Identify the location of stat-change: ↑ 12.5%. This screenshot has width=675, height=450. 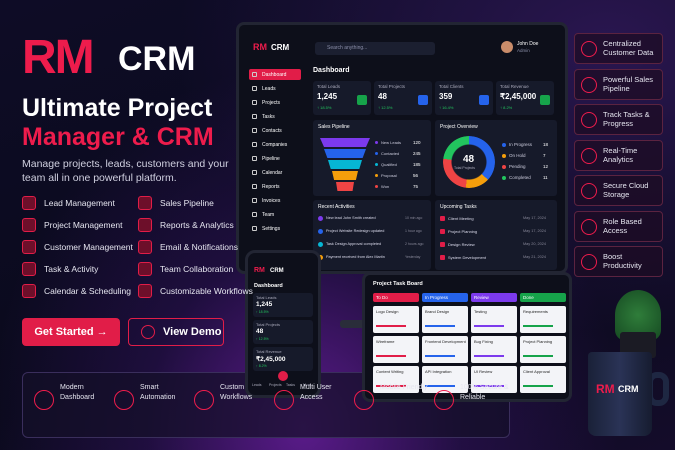
(385, 107).